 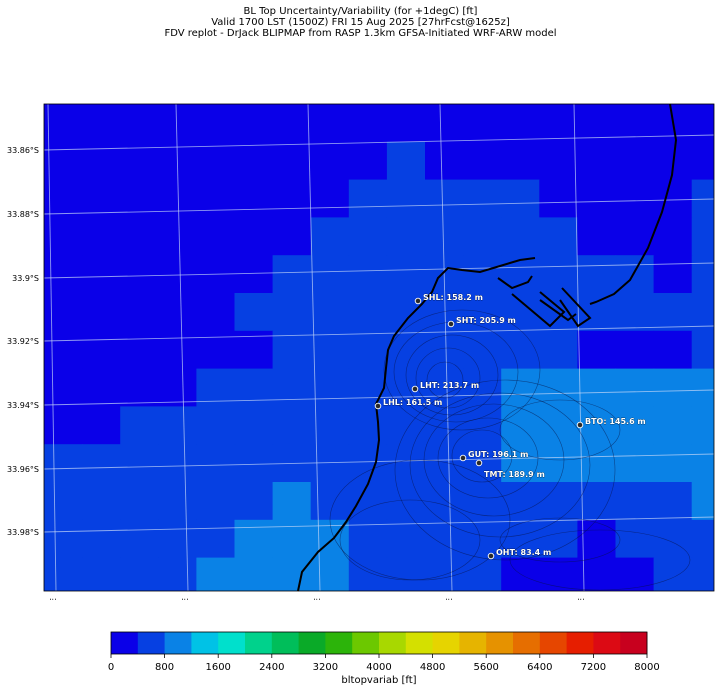 I want to click on site-marker-lht, so click(x=415, y=389).